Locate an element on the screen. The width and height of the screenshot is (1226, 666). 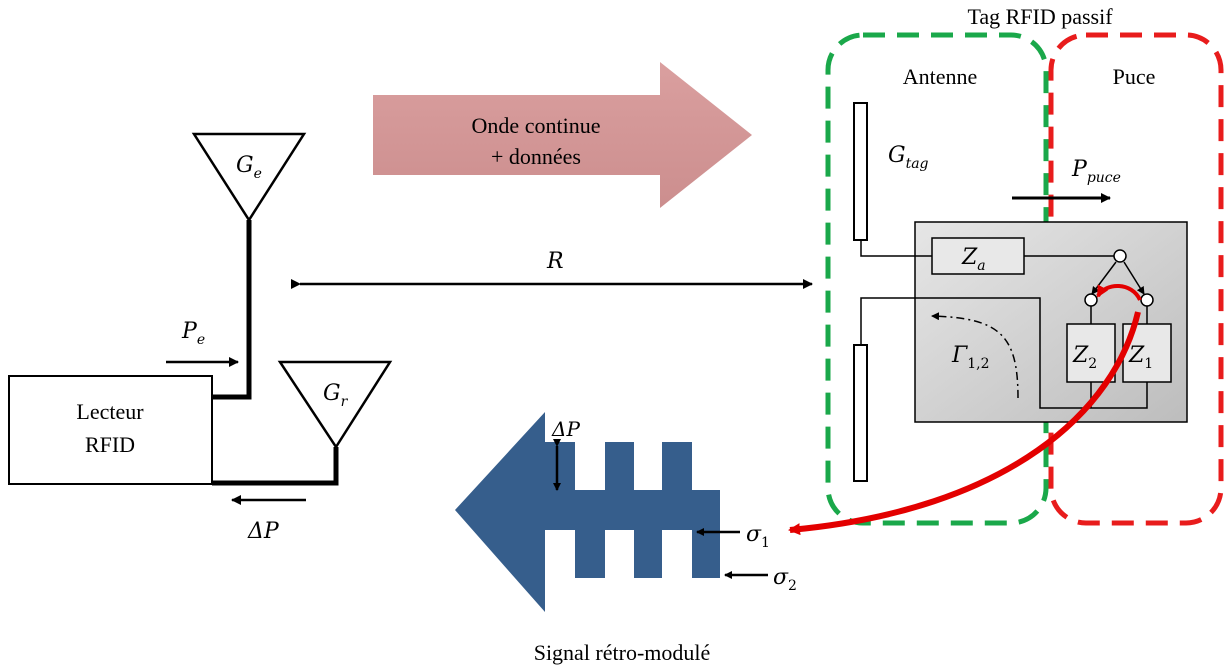
wave-text-line1: Onde continue is located at coordinates (536, 125).